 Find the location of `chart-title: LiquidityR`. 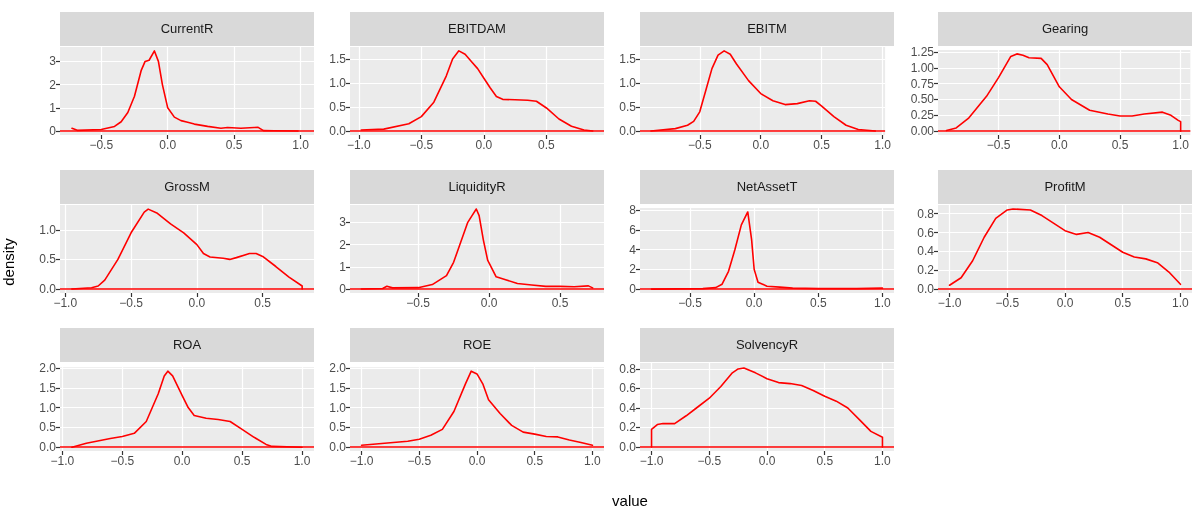

chart-title: LiquidityR is located at coordinates (477, 187).